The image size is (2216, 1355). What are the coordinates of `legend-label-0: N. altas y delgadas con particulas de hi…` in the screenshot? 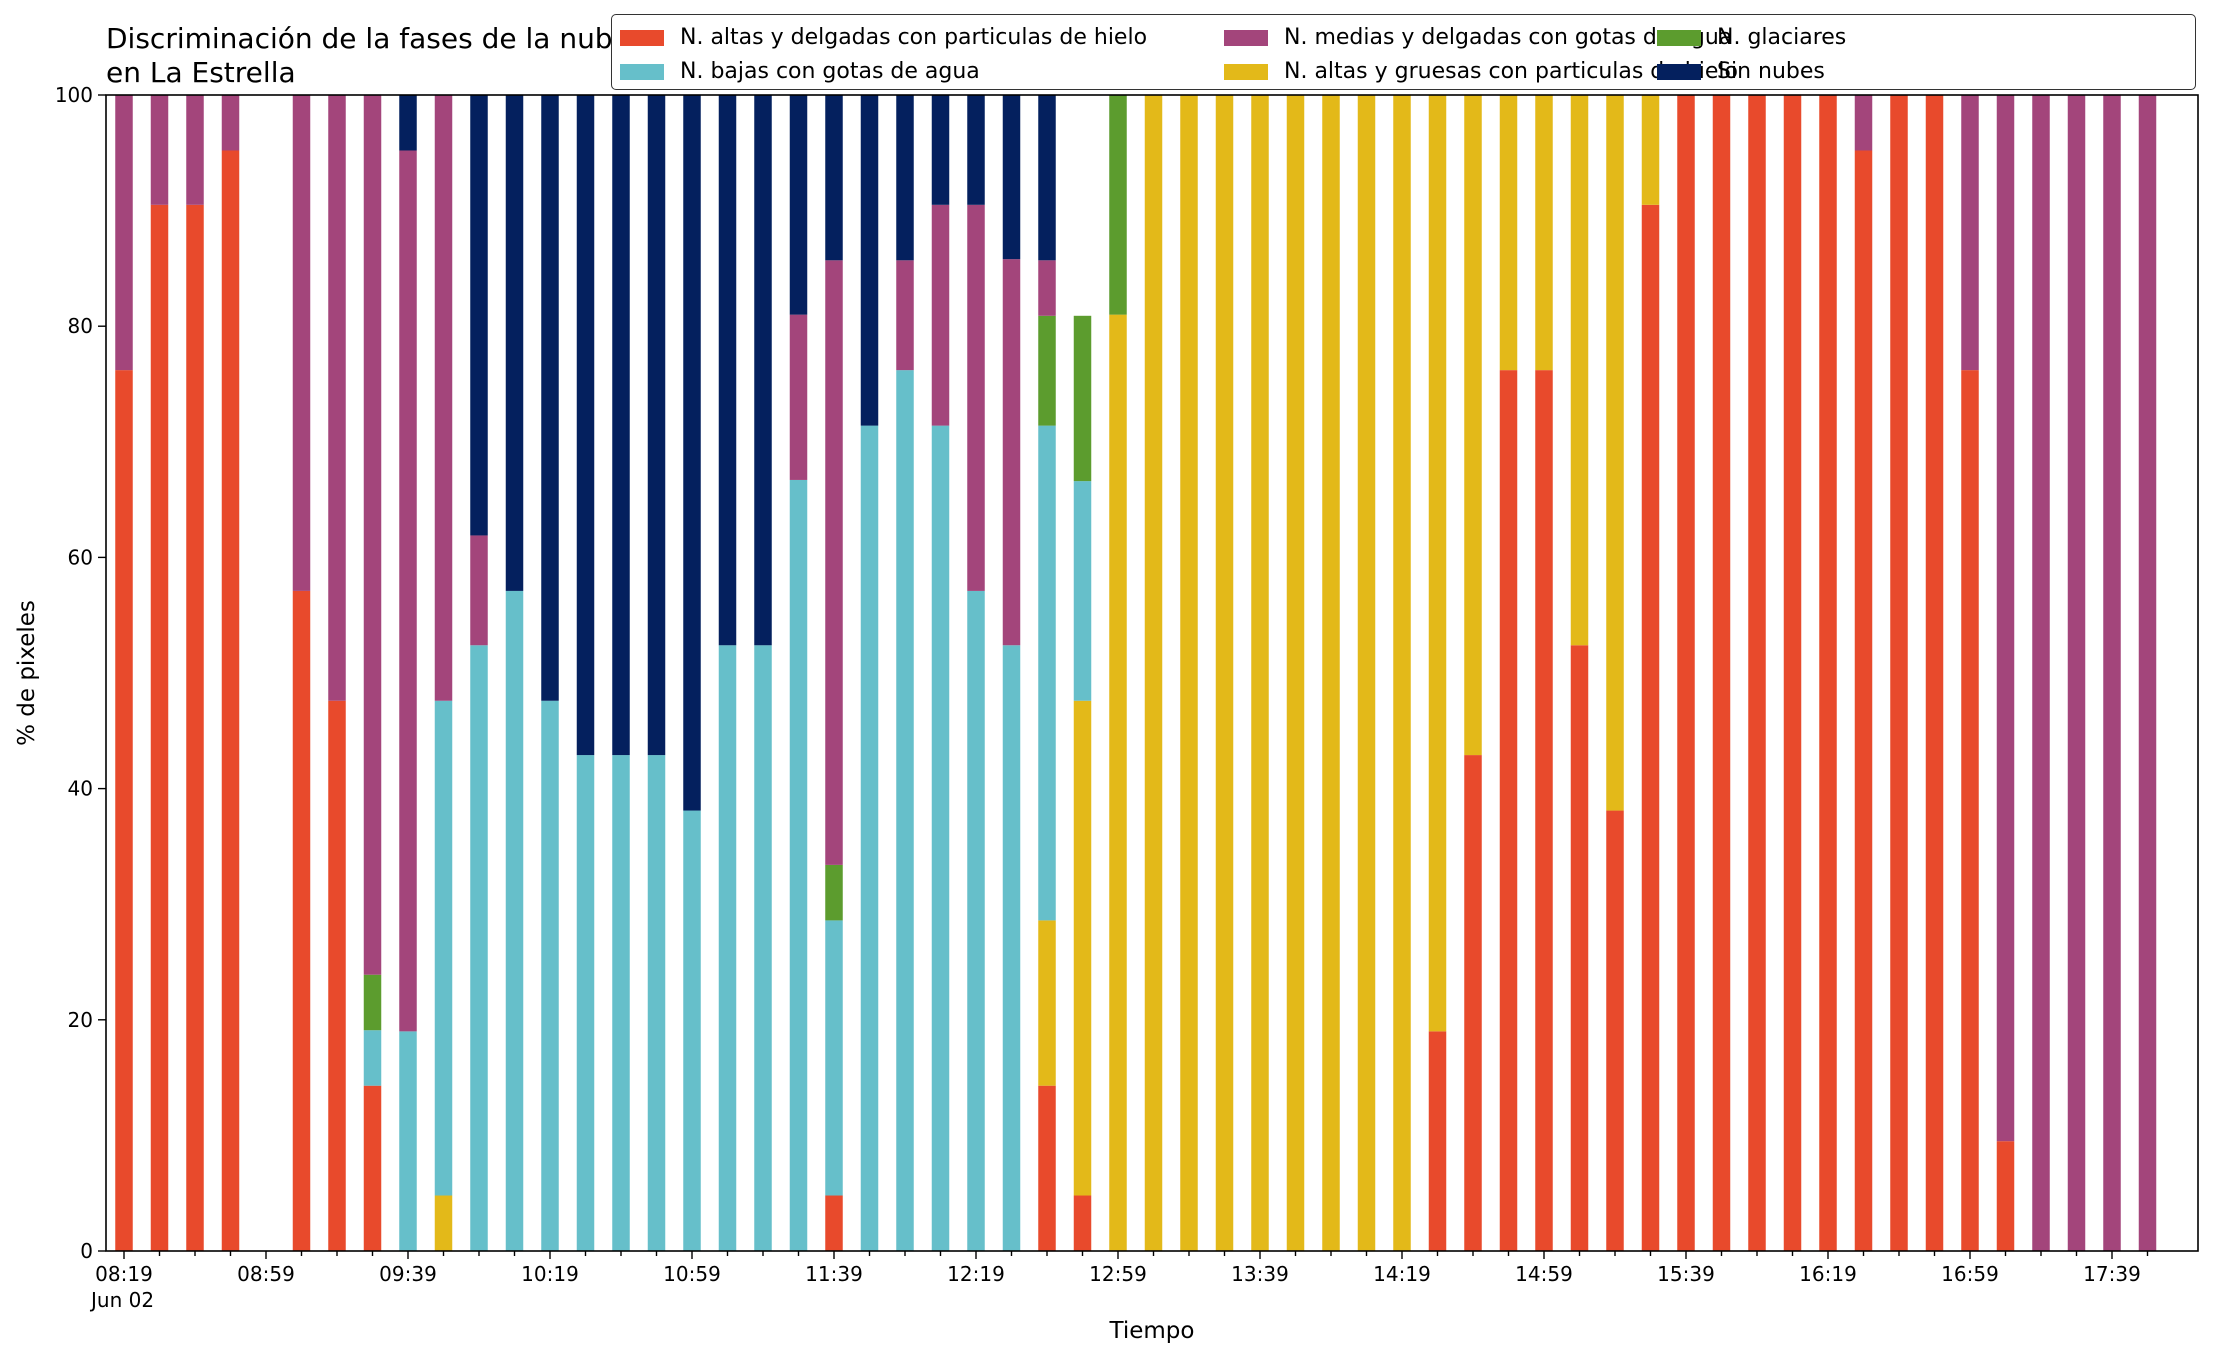 It's located at (914, 37).